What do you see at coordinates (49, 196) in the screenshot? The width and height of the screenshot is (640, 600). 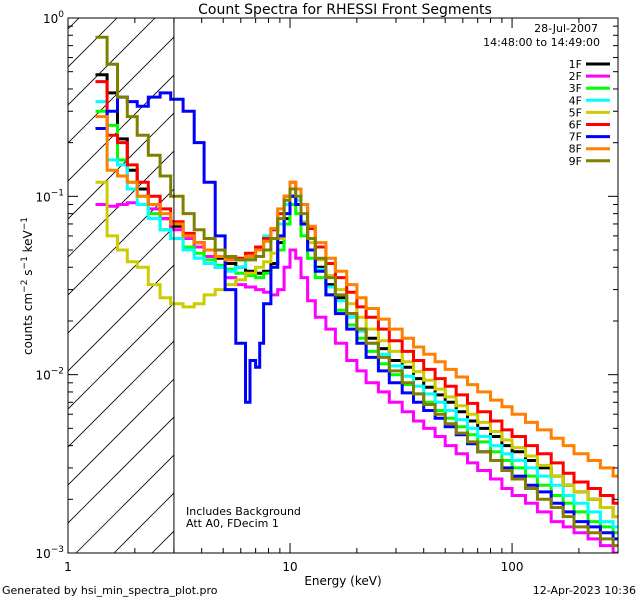 I see `y-tick-label: 10⁻¹` at bounding box center [49, 196].